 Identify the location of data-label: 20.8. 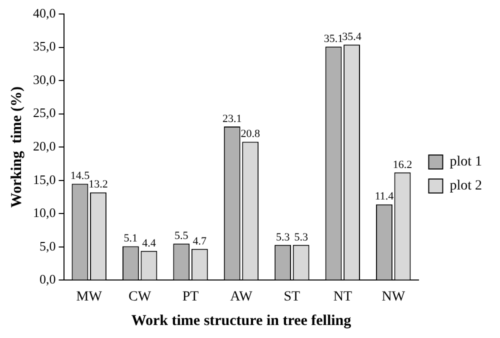
(250, 134).